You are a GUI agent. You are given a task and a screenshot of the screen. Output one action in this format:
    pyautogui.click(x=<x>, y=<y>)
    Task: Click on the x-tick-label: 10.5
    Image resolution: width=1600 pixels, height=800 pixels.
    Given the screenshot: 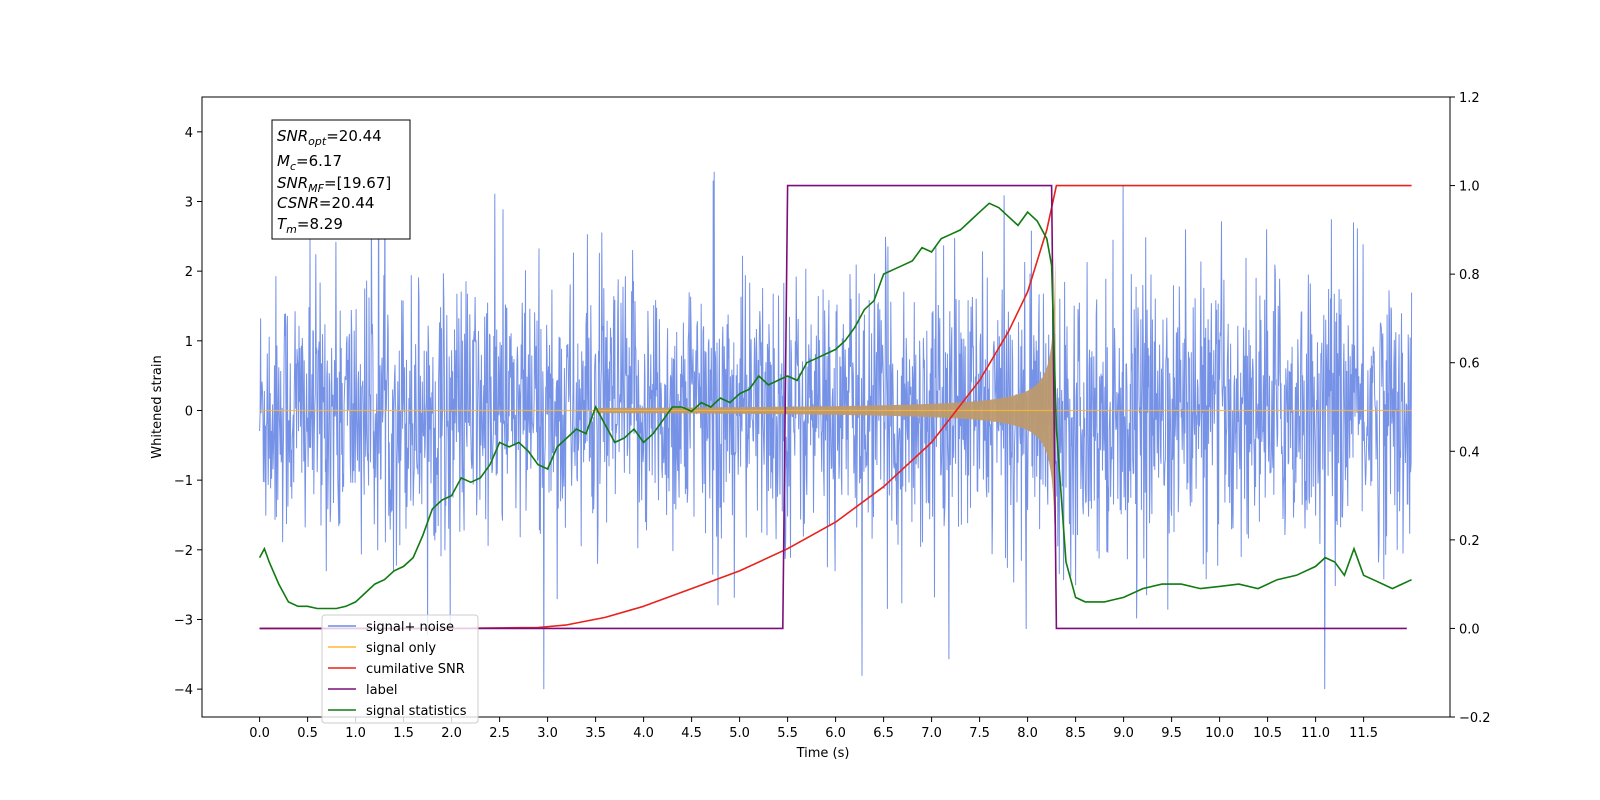 What is the action you would take?
    pyautogui.click(x=1267, y=733)
    